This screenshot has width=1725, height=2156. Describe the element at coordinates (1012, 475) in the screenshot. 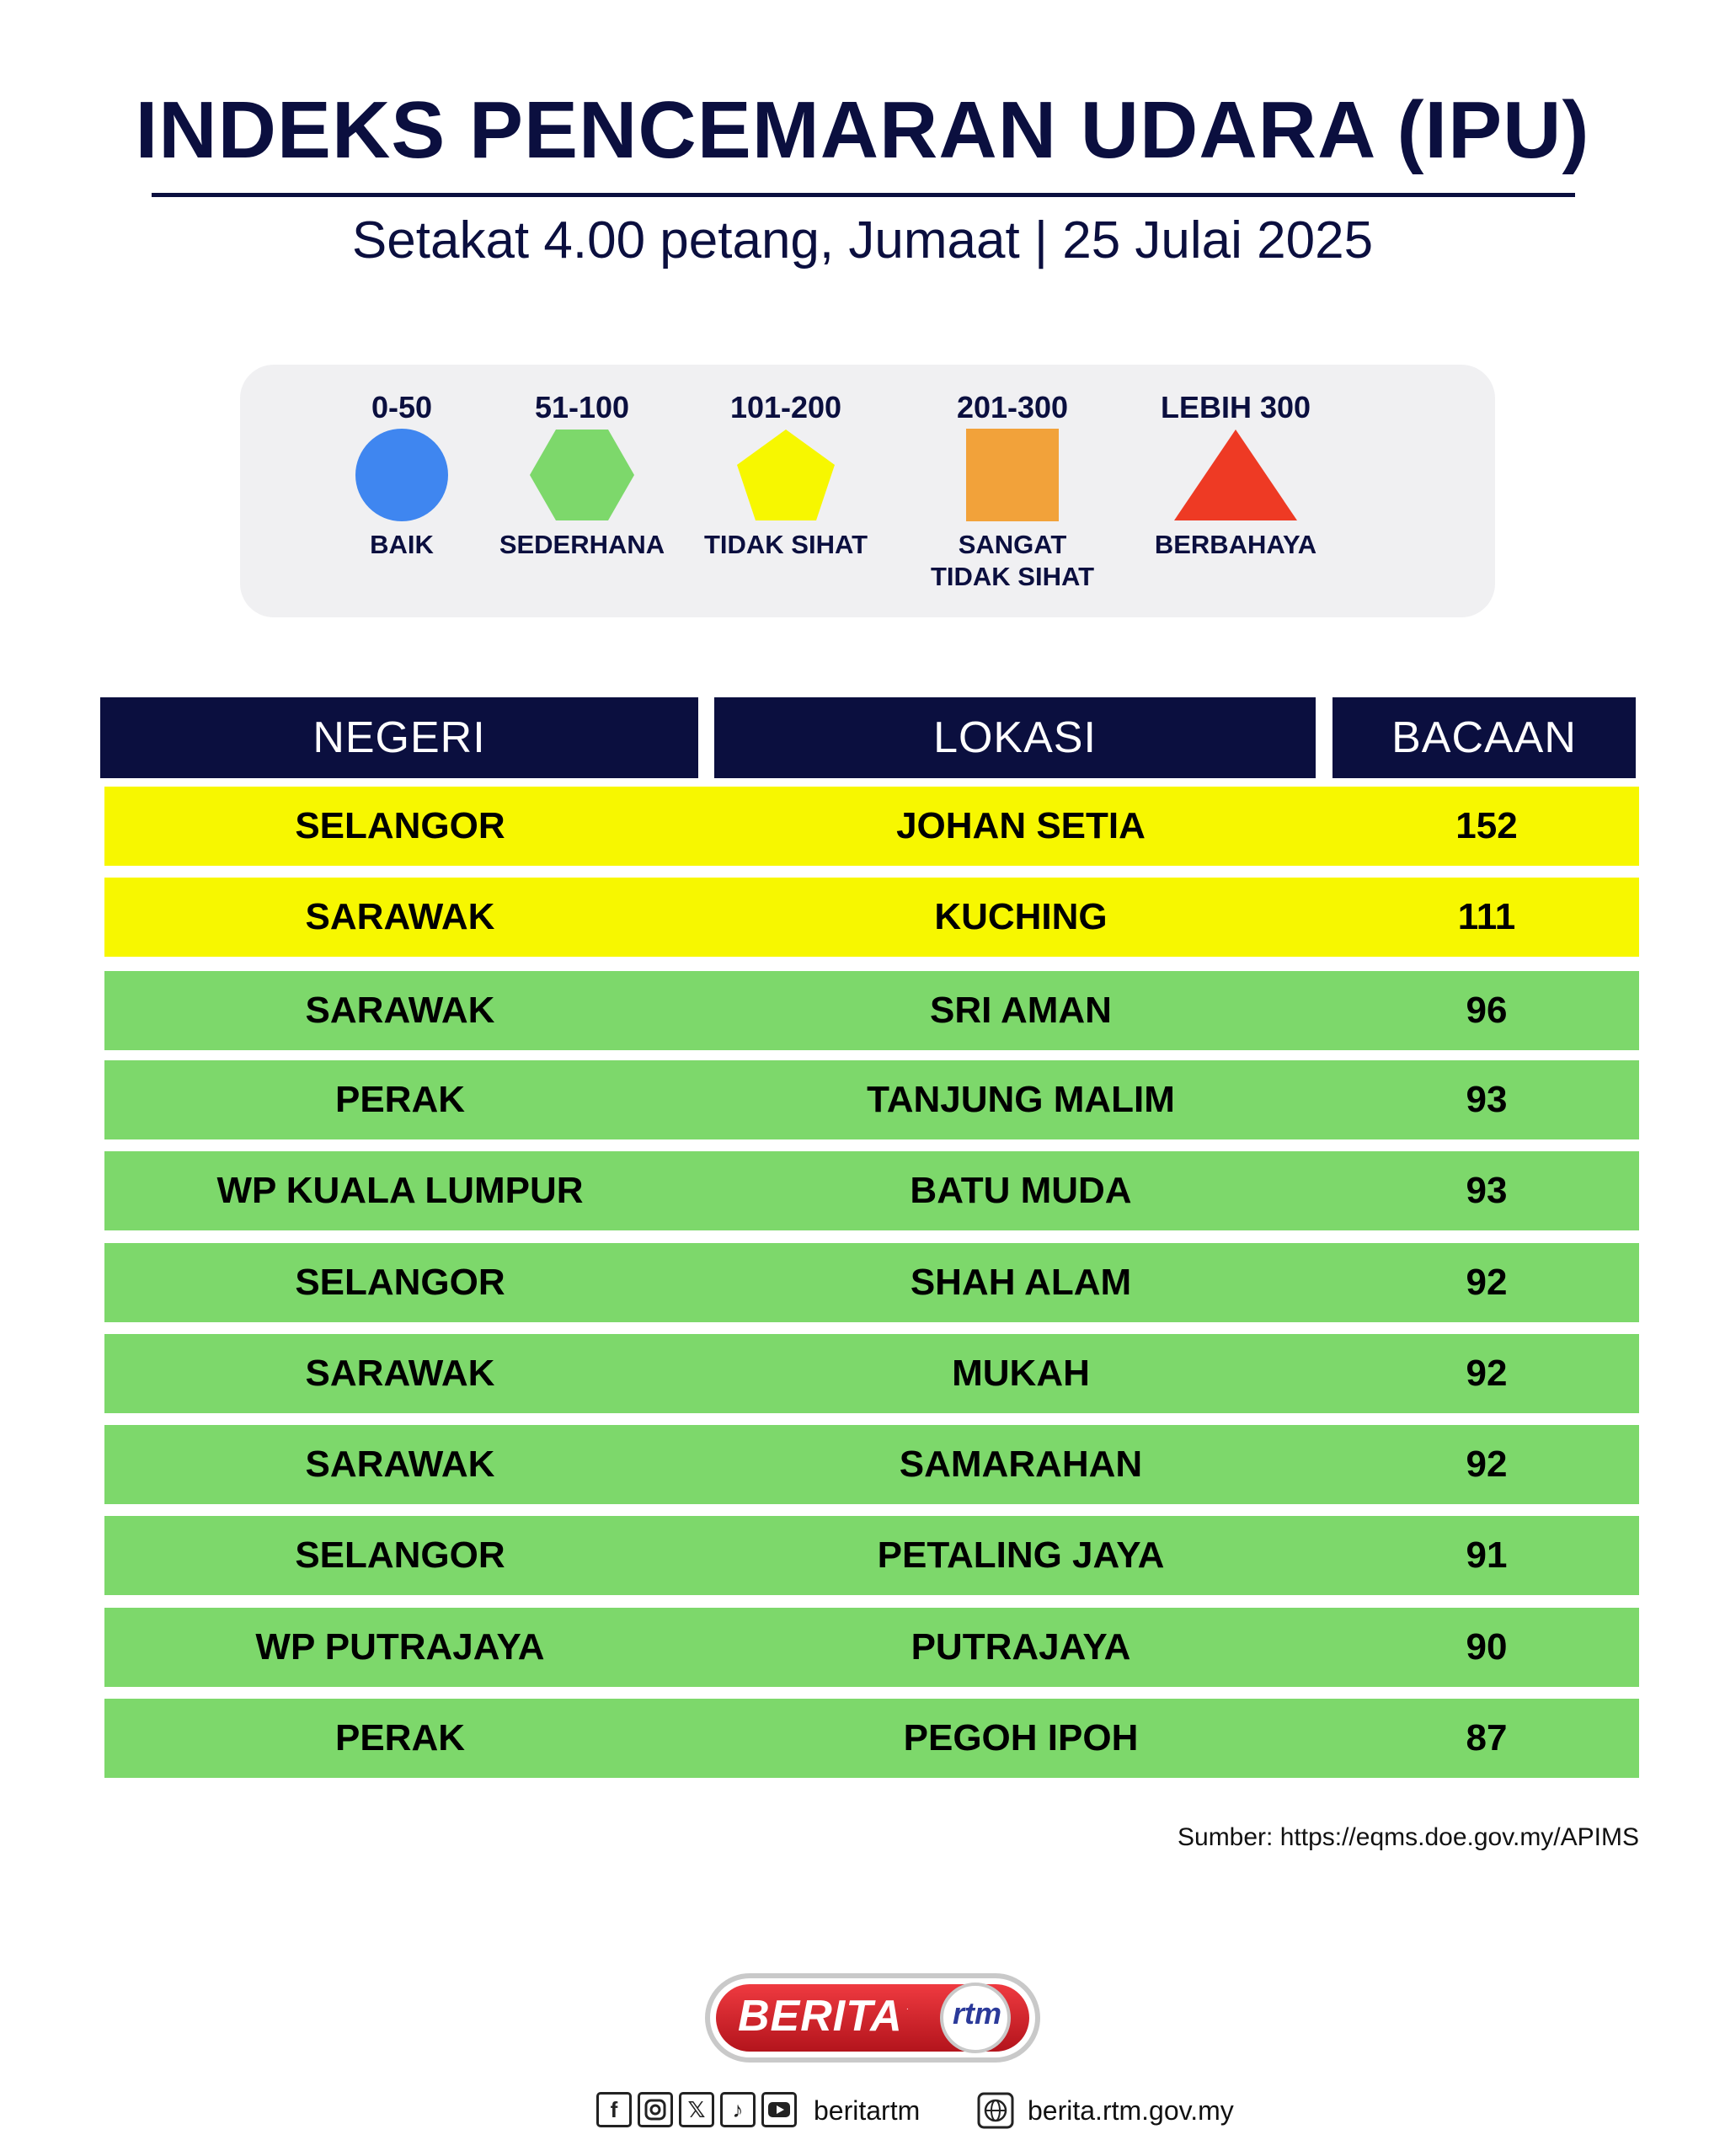

I see `square-icon` at that location.